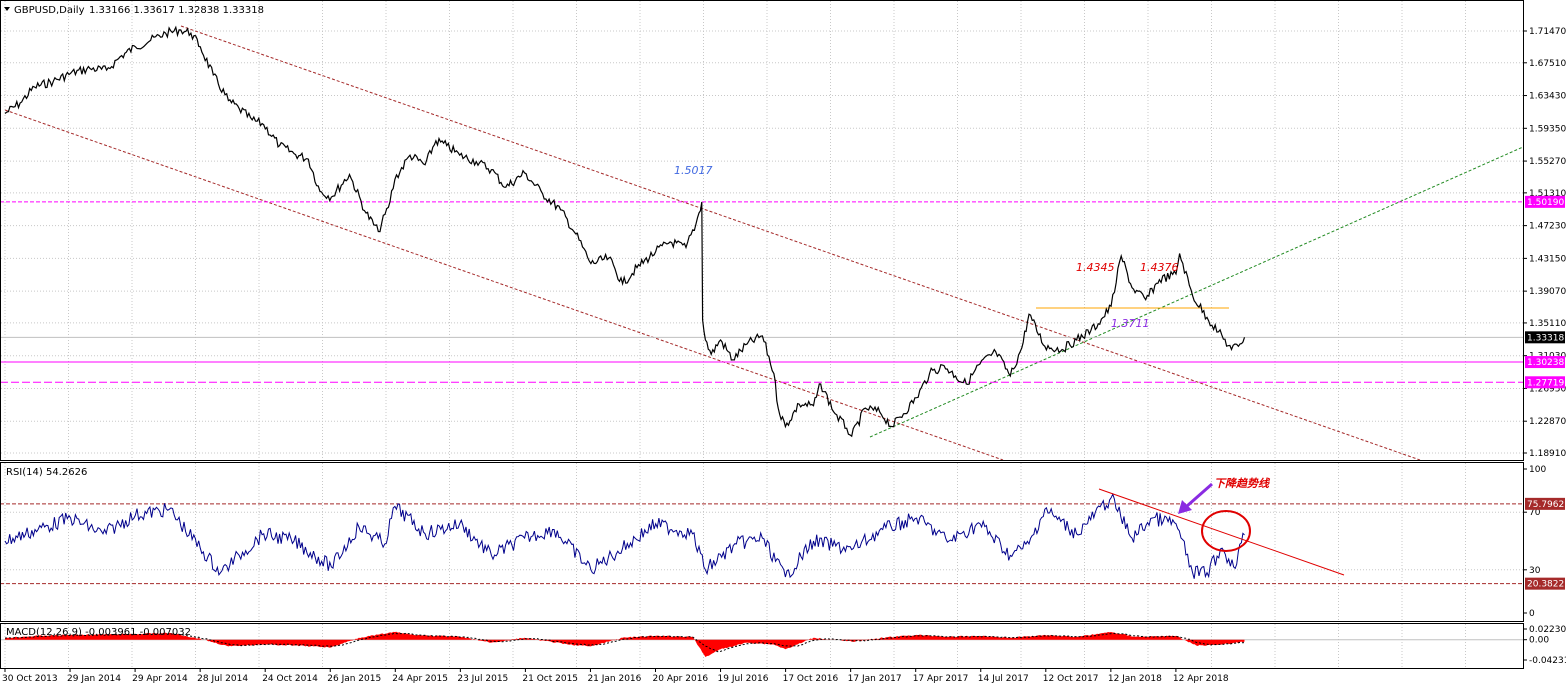  What do you see at coordinates (222, 679) in the screenshot?
I see `time-tick-label: 28 Jul 2014` at bounding box center [222, 679].